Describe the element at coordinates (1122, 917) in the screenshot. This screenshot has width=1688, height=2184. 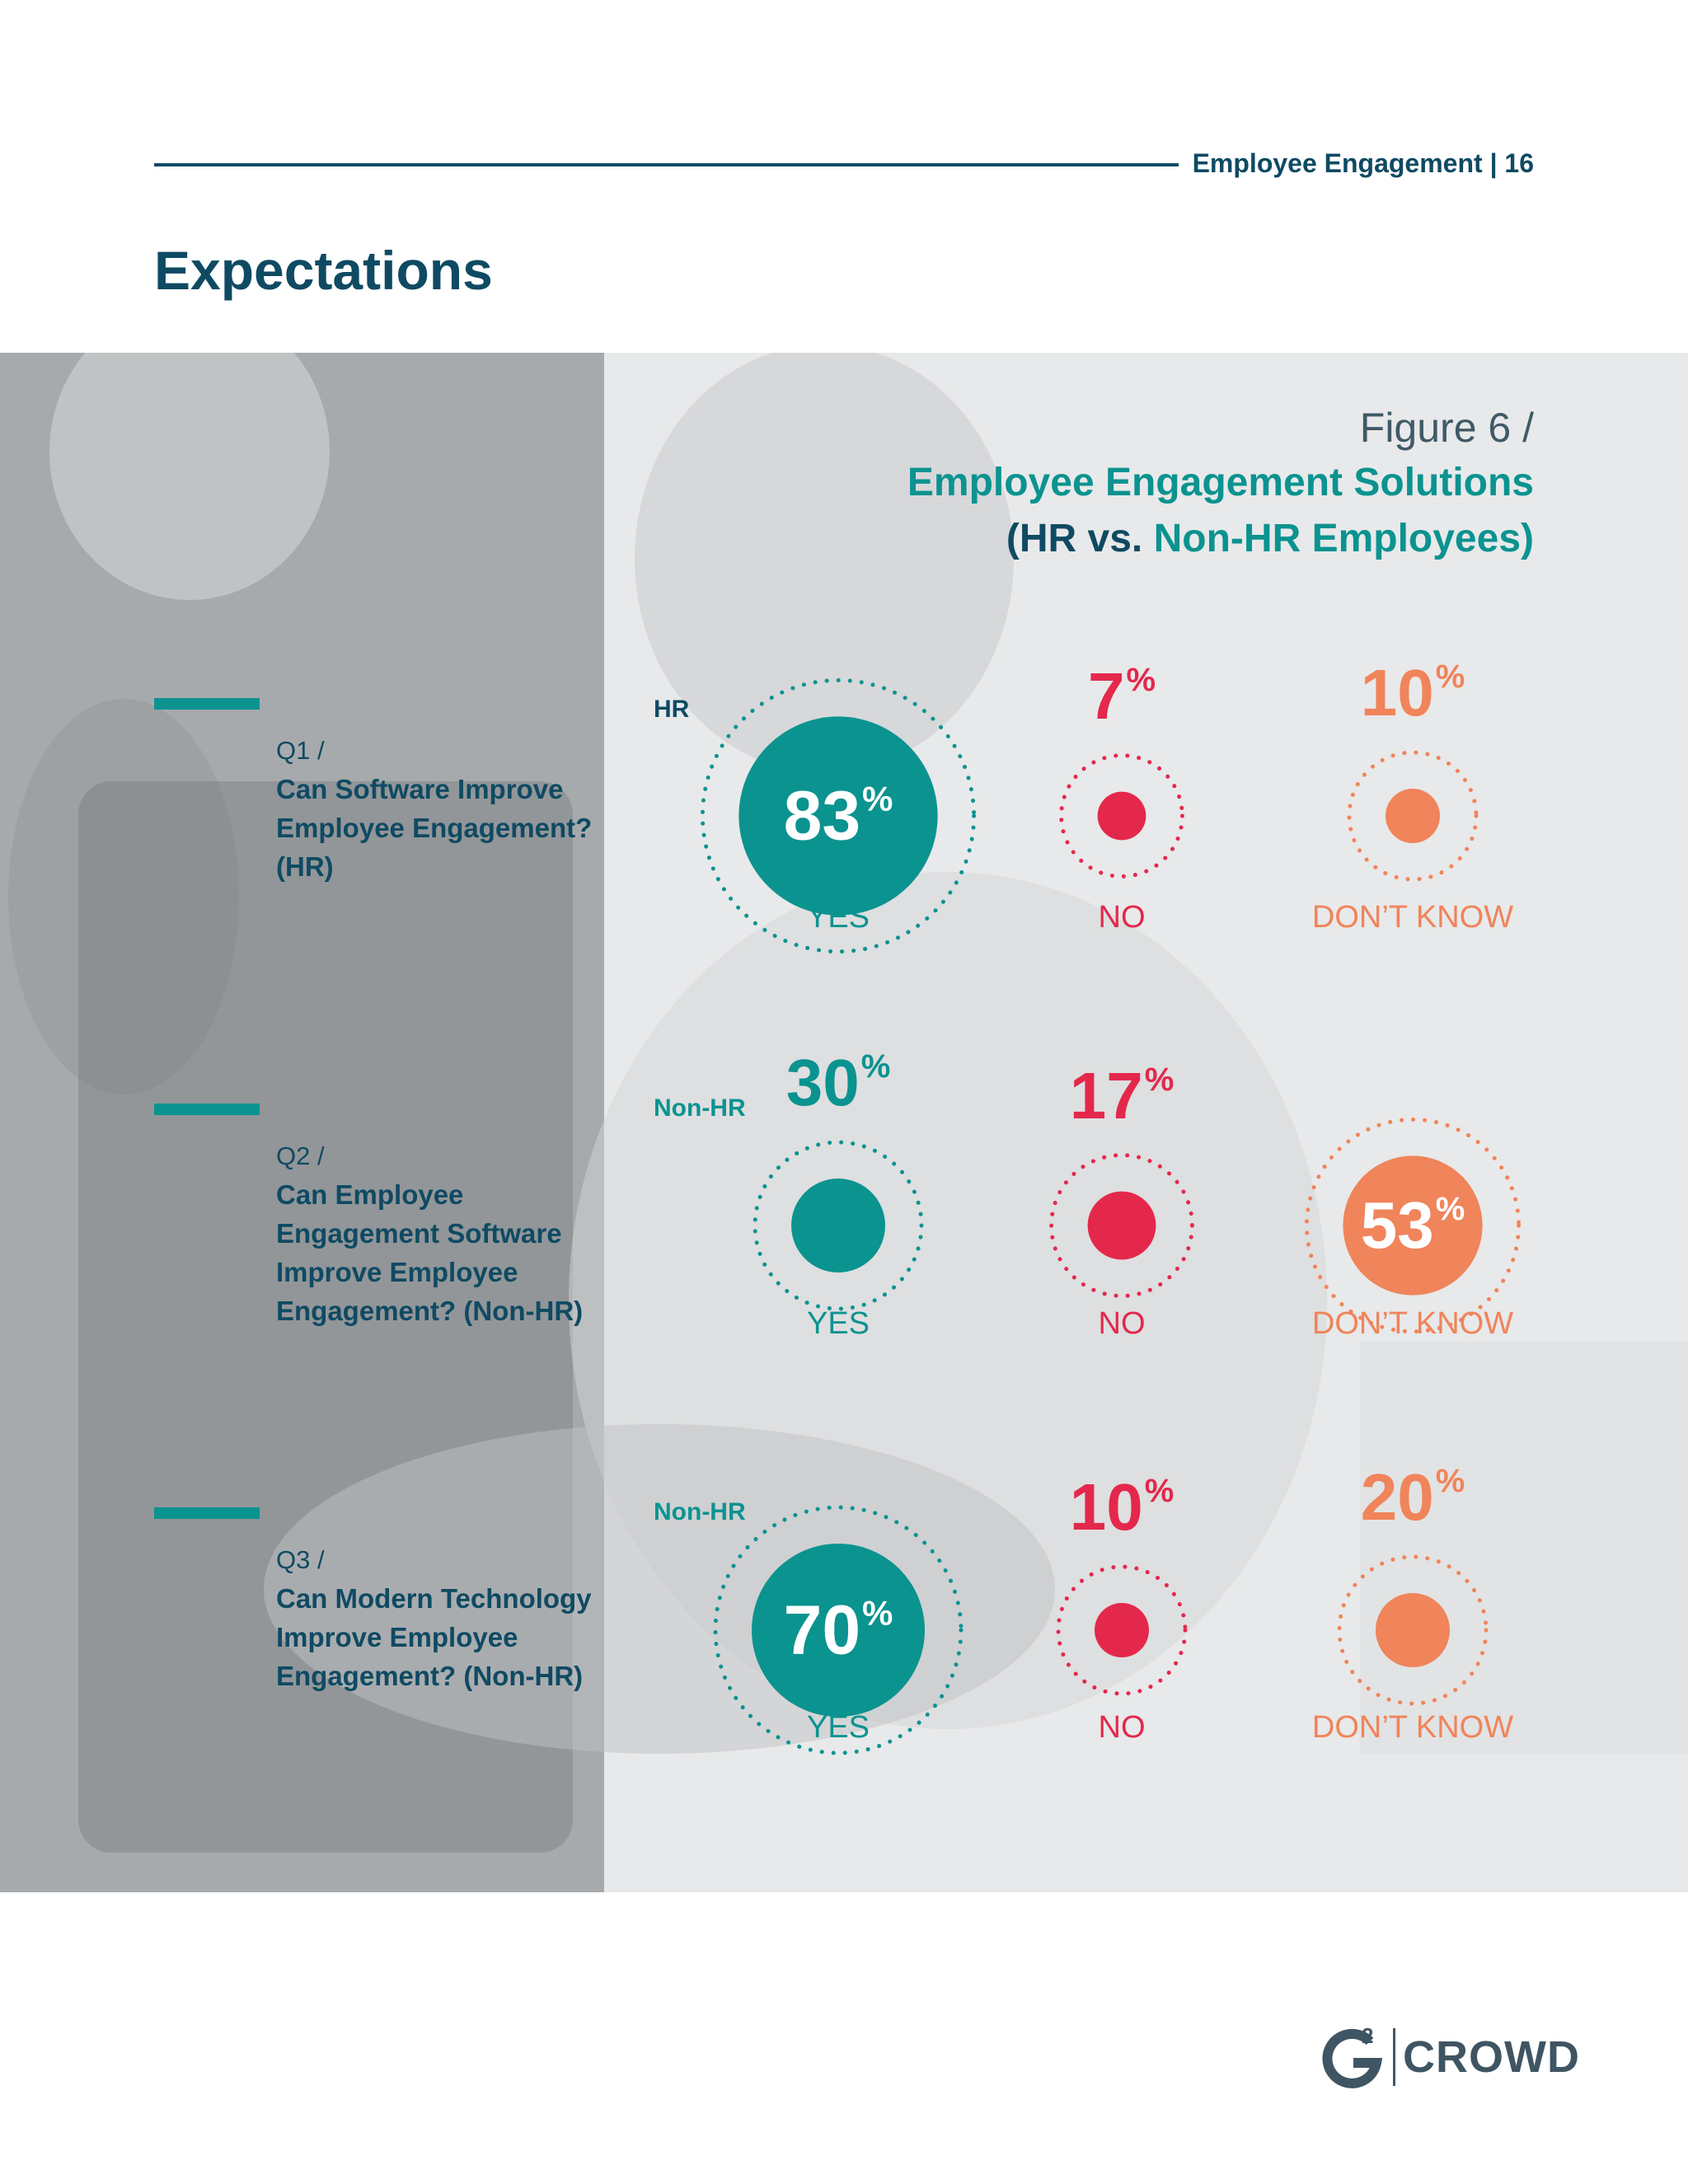
I see `answer-label-r1-no: NO` at that location.